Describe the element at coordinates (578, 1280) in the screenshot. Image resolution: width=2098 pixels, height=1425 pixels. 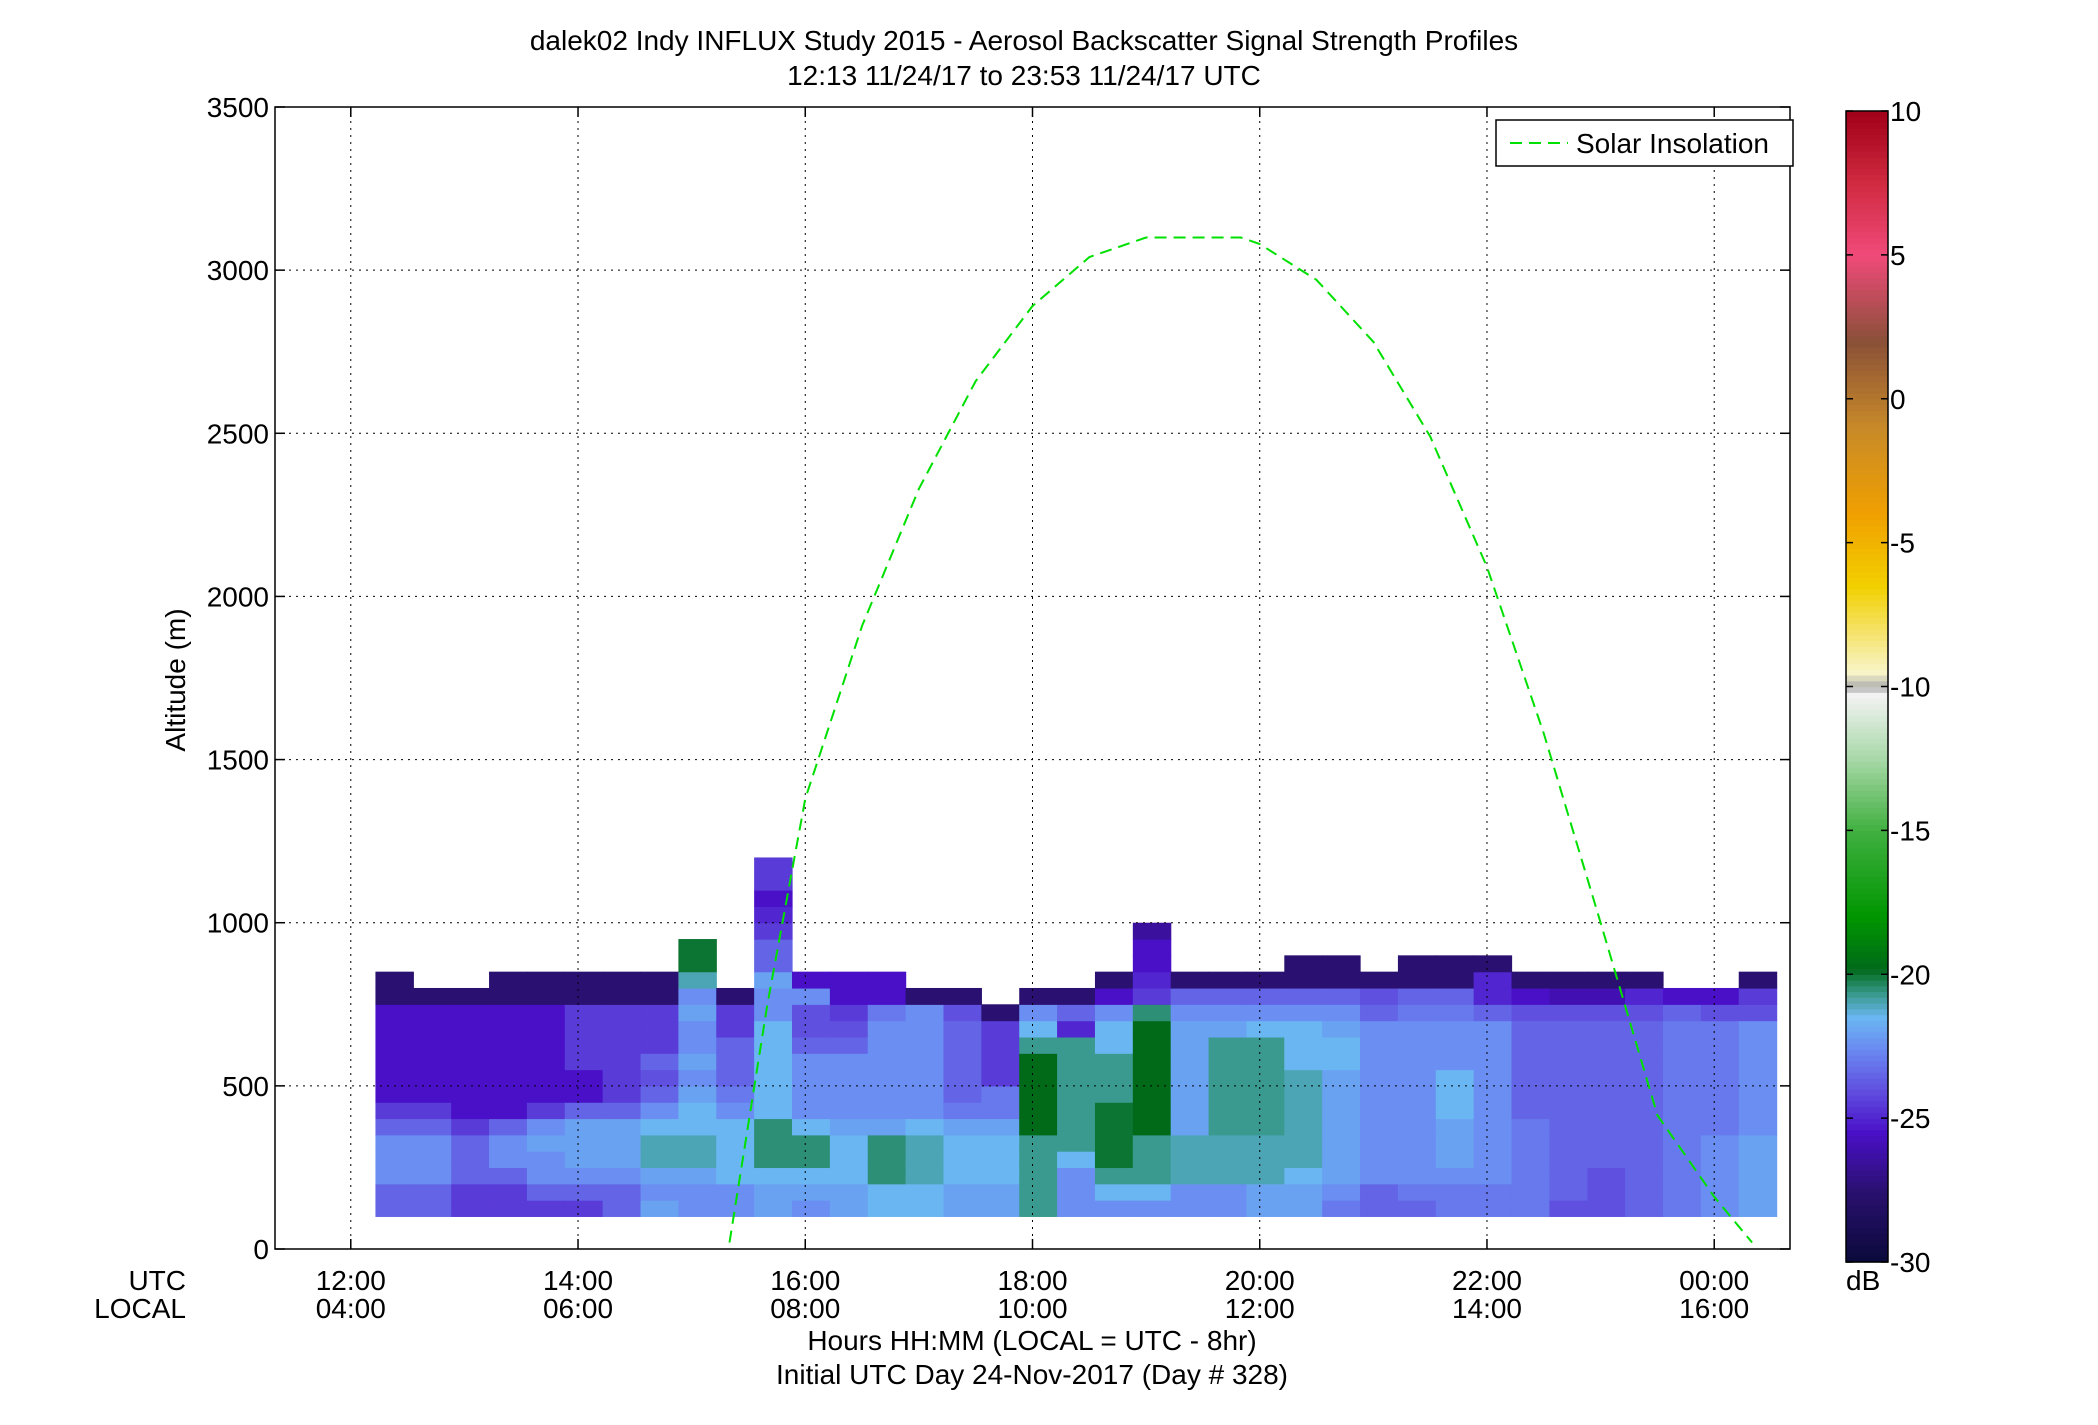
I see `x-tick-label-utc: 14:00` at that location.